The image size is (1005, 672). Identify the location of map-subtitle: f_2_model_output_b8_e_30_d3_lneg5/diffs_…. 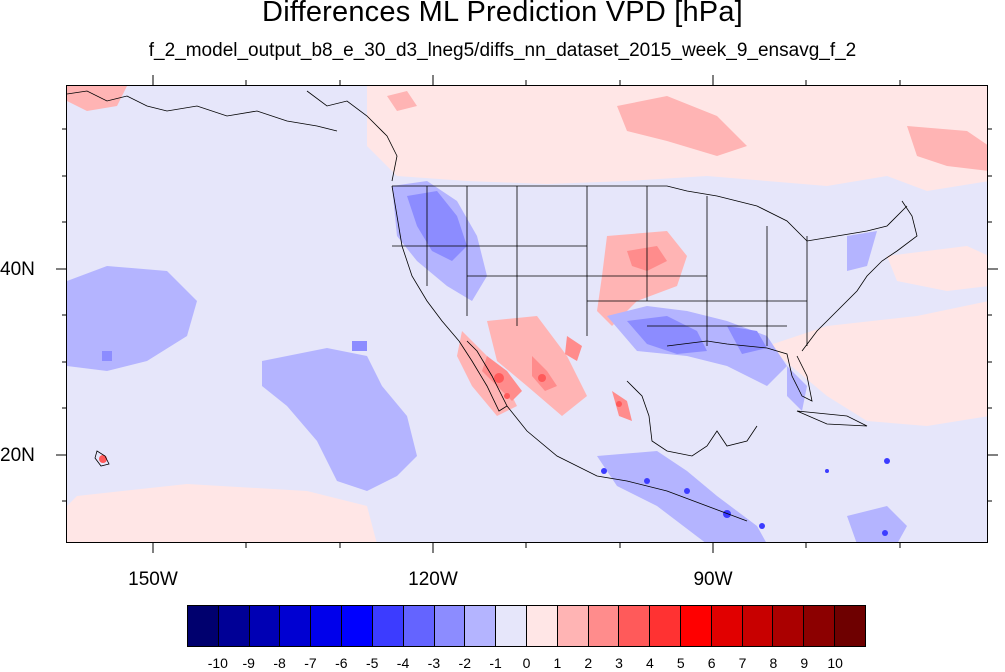
(502, 50).